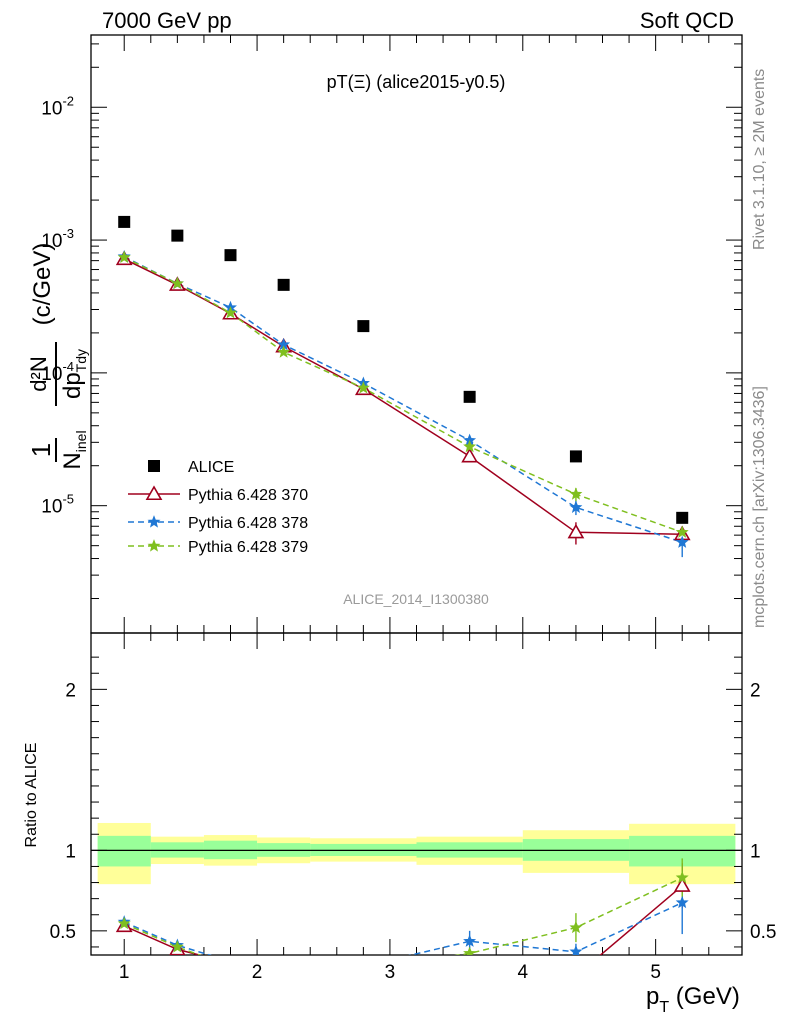 The image size is (786, 1024). I want to click on y-tick-label-right: 0.5, so click(763, 932).